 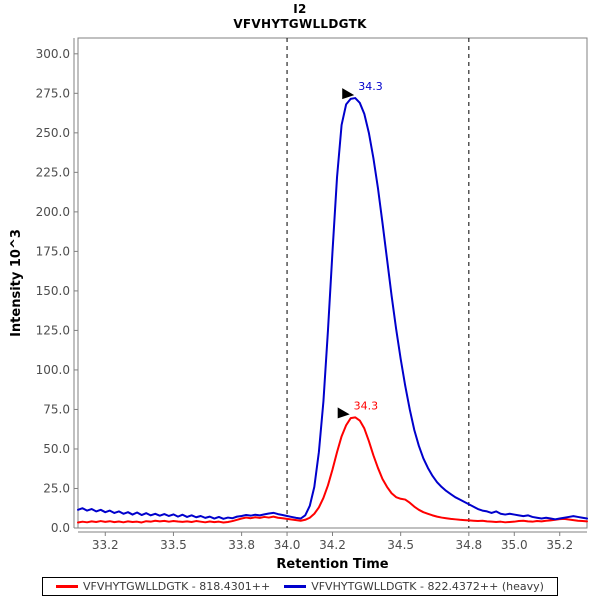 I want to click on legend-entry-heavy: VFVHYTGWLLDGTK - 822.4372++ (heavy), so click(x=414, y=586).